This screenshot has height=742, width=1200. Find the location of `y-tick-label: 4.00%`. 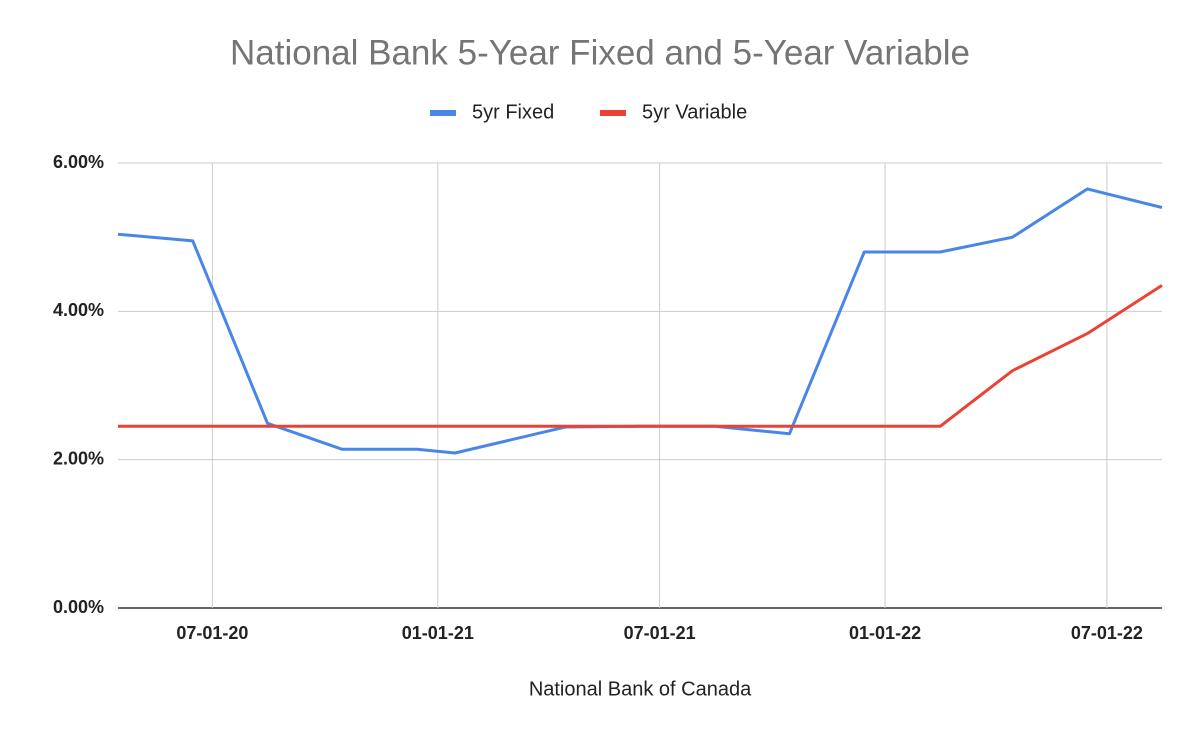

y-tick-label: 4.00% is located at coordinates (78, 310).